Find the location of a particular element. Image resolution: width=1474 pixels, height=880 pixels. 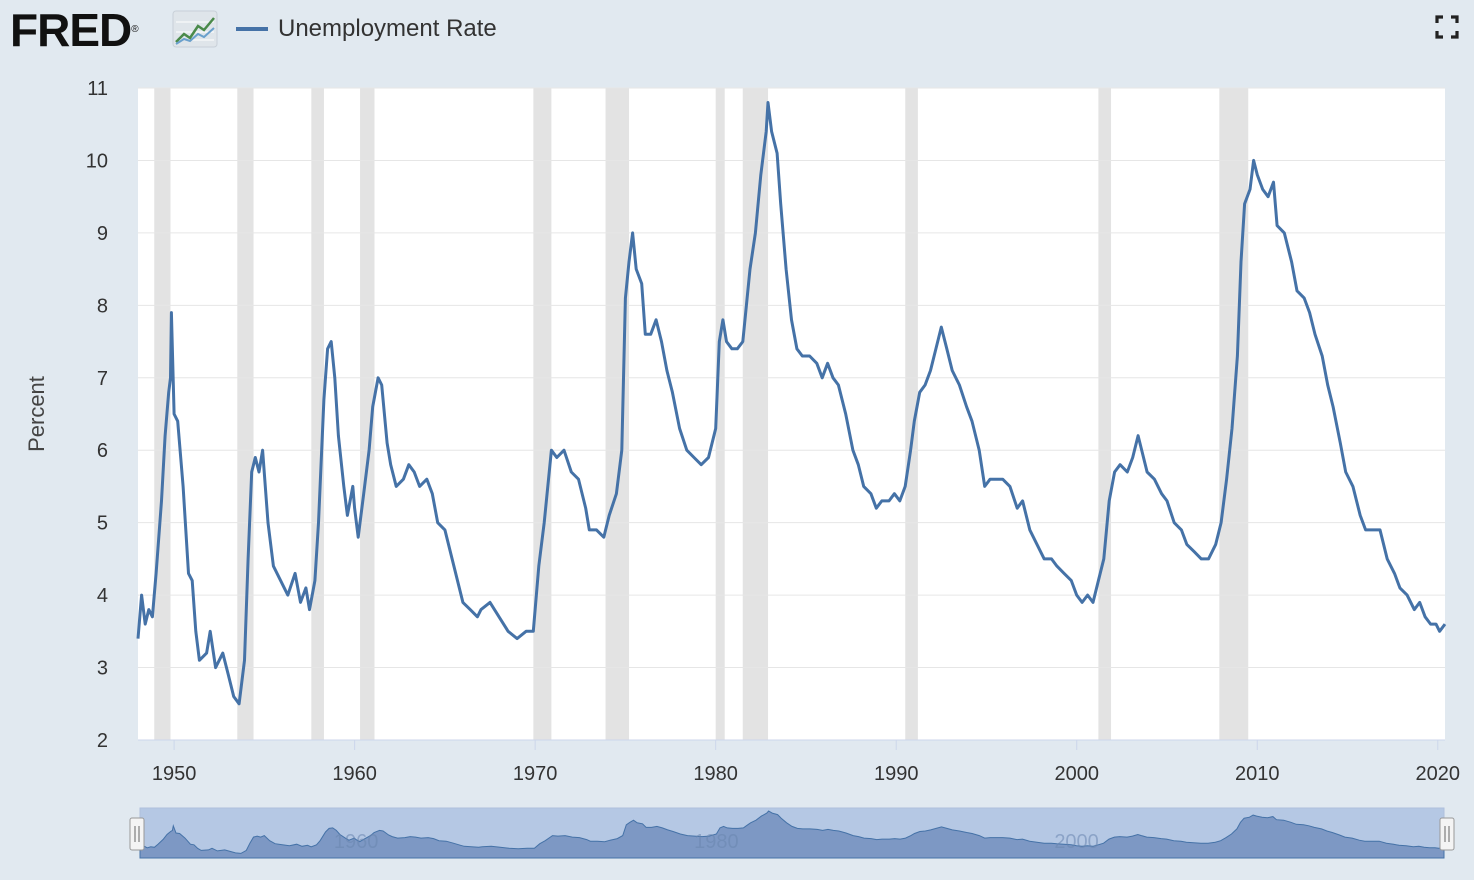

fullscreen-icon is located at coordinates (1447, 27).